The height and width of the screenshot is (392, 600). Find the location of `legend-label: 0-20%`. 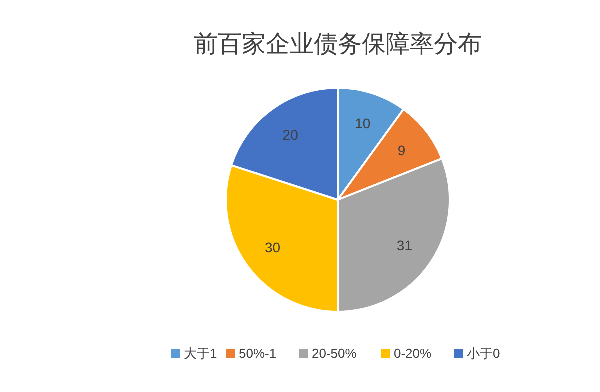

legend-label: 0-20% is located at coordinates (413, 353).